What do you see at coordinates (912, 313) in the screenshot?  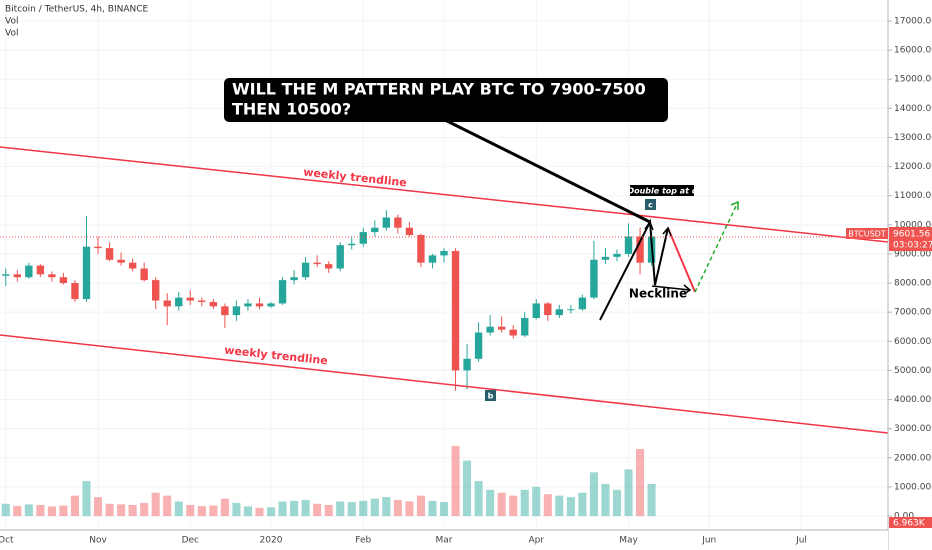 I see `y-tick-label: 7000.00` at bounding box center [912, 313].